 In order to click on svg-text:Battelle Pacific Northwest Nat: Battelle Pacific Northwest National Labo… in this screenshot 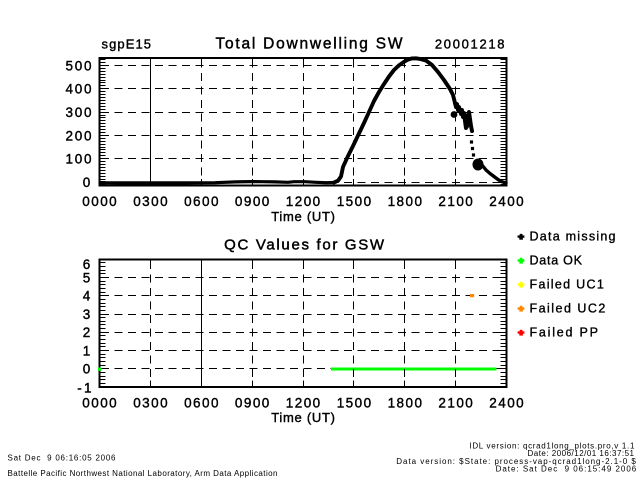, I will do `click(143, 473)`.